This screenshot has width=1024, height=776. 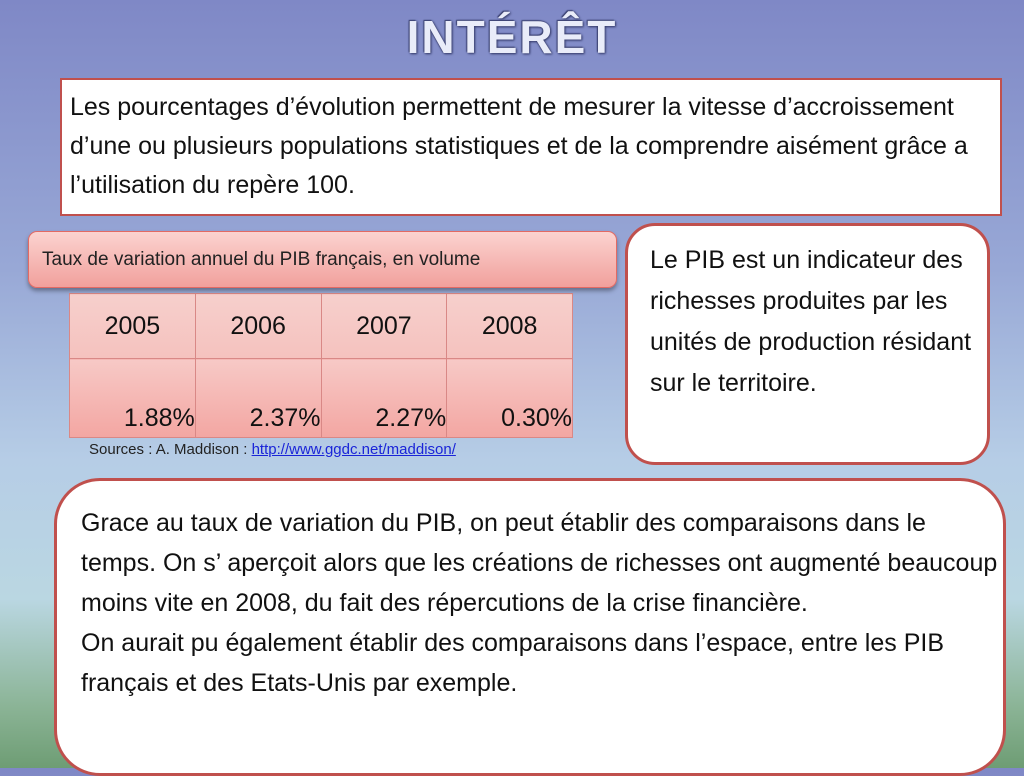 What do you see at coordinates (384, 326) in the screenshot?
I see `year-cell: 2007` at bounding box center [384, 326].